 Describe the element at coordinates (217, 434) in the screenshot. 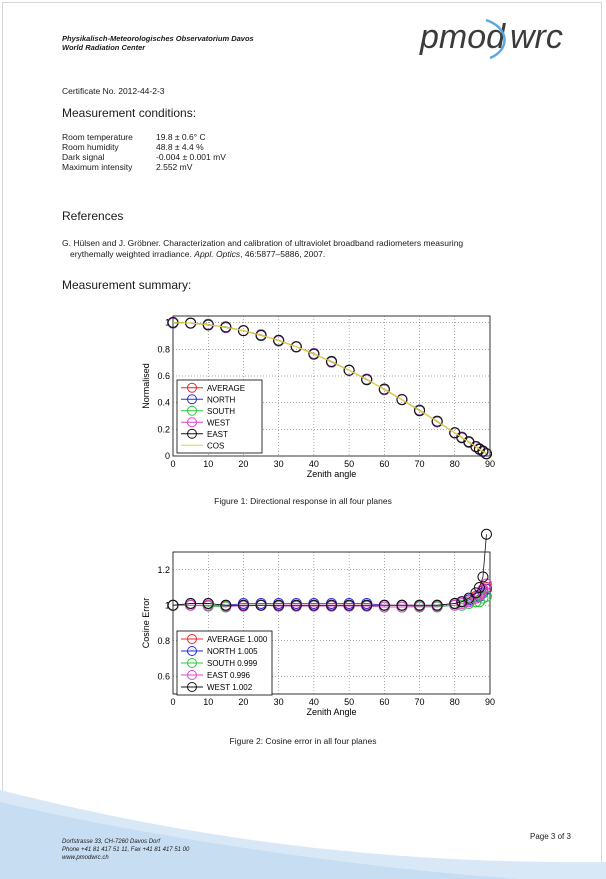

I see `legend-label: EAST` at that location.